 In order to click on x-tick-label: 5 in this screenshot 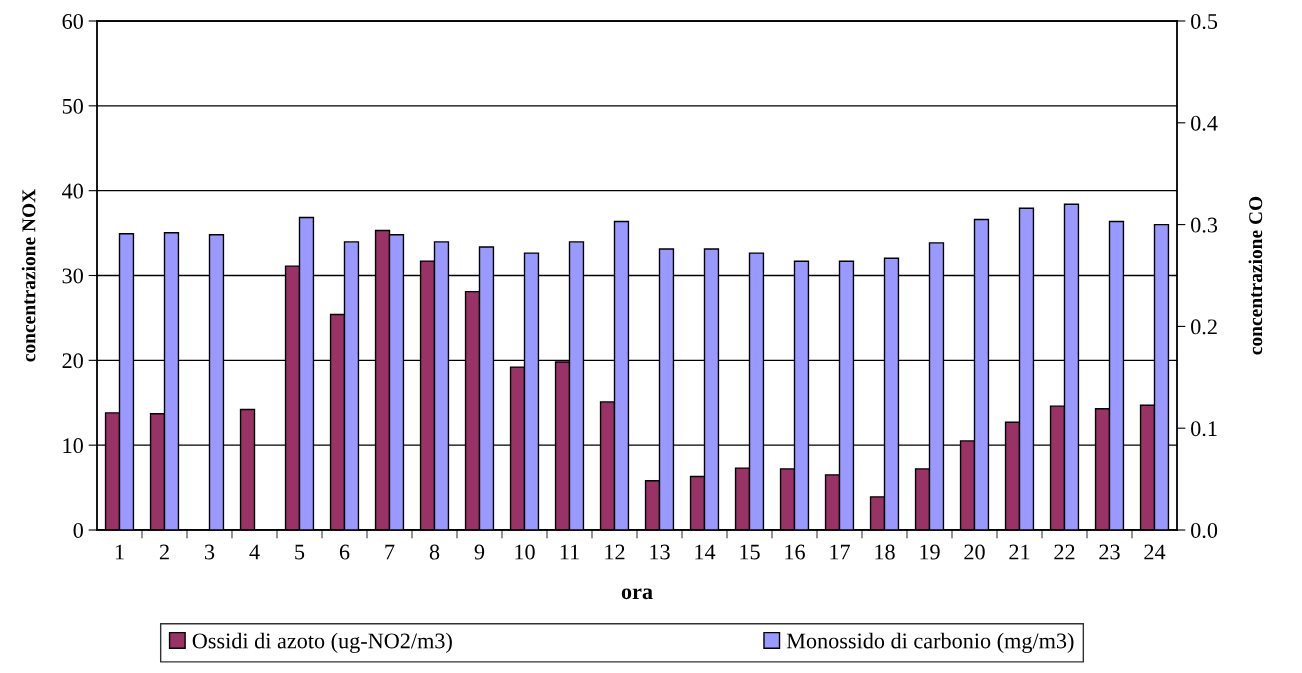, I will do `click(300, 552)`.